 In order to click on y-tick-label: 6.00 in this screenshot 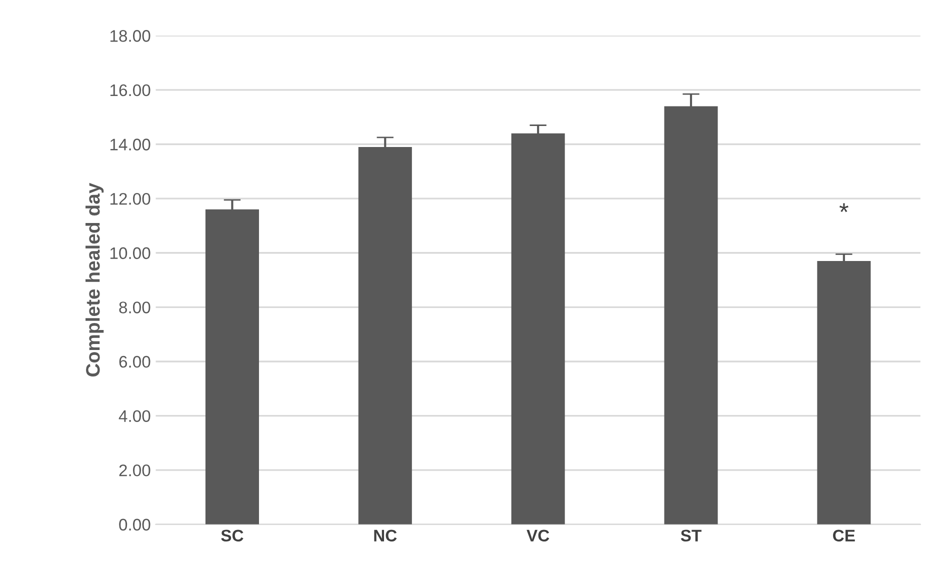, I will do `click(134, 362)`.